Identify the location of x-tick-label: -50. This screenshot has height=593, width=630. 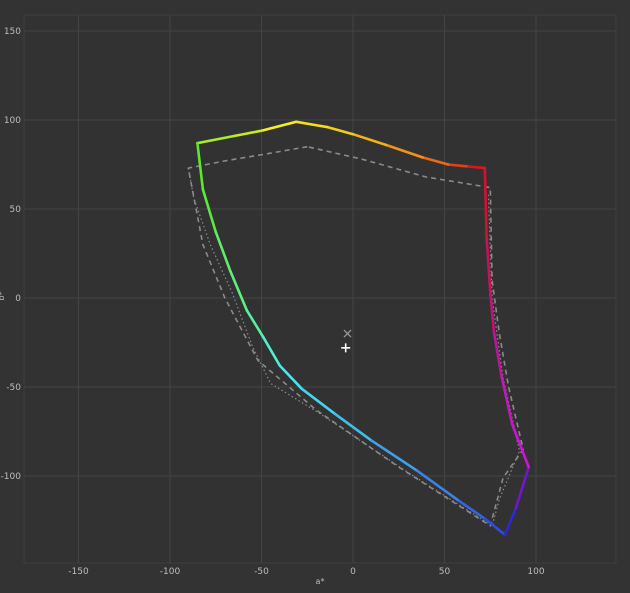
(261, 572).